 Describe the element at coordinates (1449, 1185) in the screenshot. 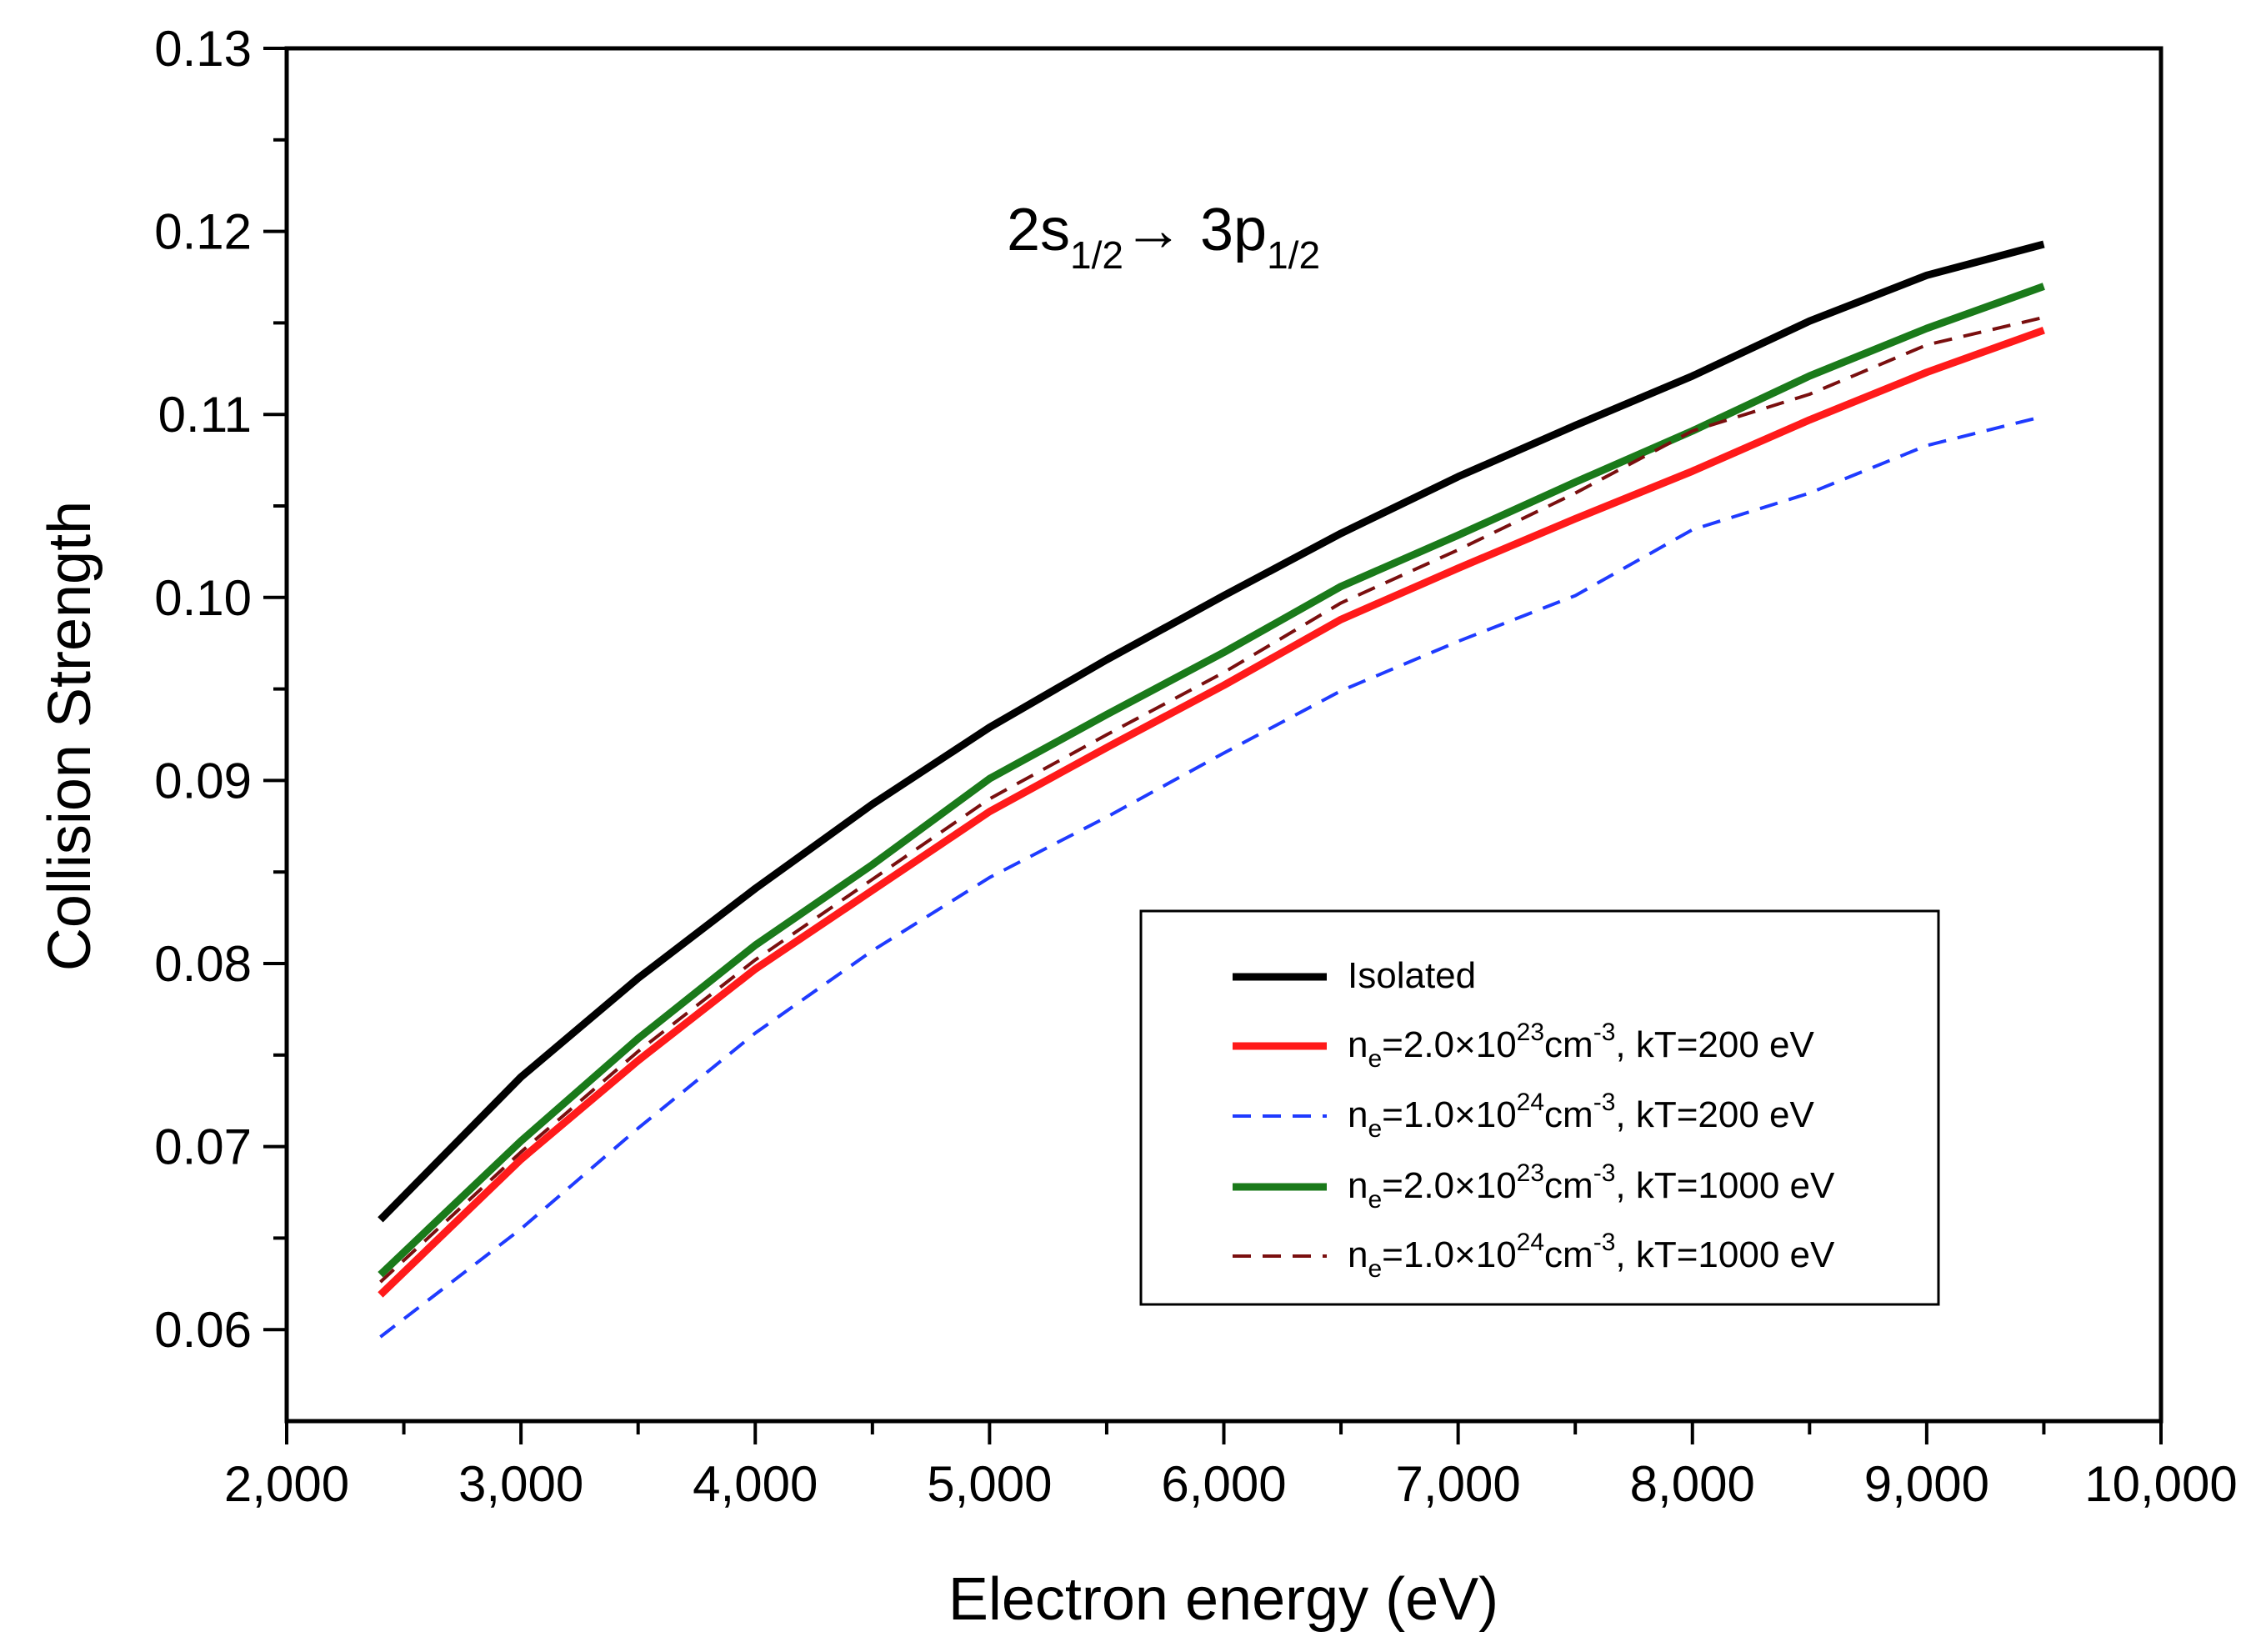

I see `legend-green-mid: =2.0×10` at that location.